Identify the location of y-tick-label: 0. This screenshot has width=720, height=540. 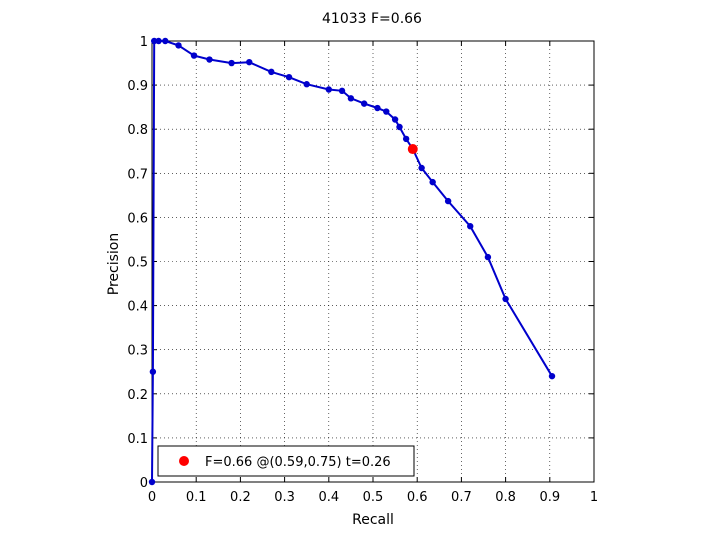
(144, 483).